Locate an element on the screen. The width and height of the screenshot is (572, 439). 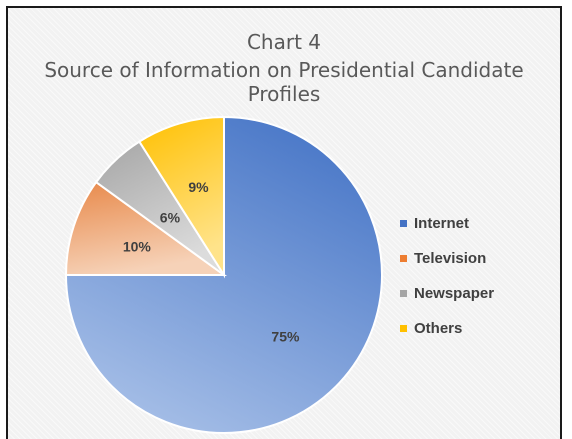
chart-legend: Internet Television Newspaper Others is located at coordinates (460, 276).